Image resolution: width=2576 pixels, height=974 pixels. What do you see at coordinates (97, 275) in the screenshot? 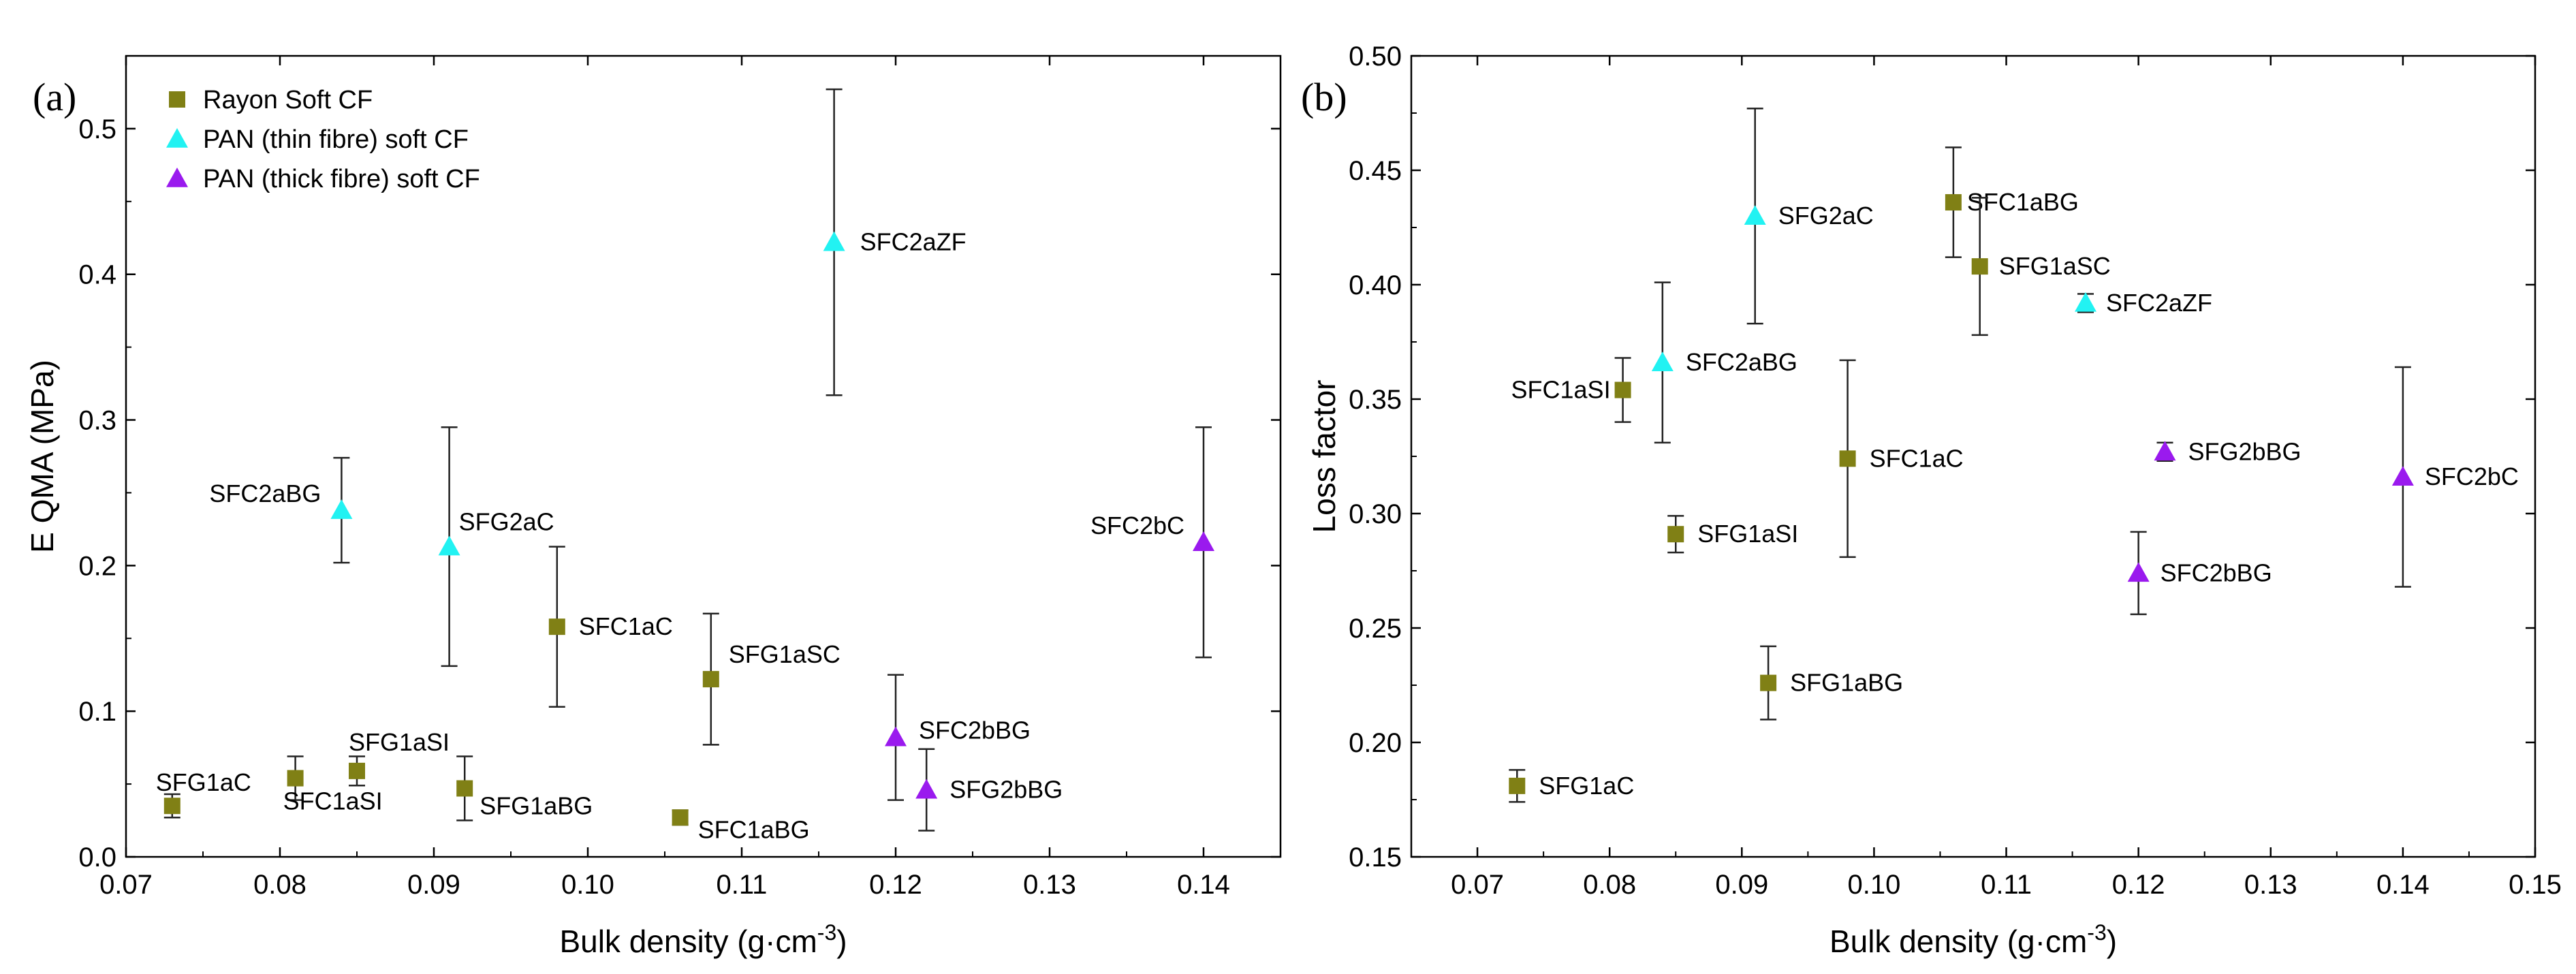
I see `y-tick-label: 0.4` at bounding box center [97, 275].